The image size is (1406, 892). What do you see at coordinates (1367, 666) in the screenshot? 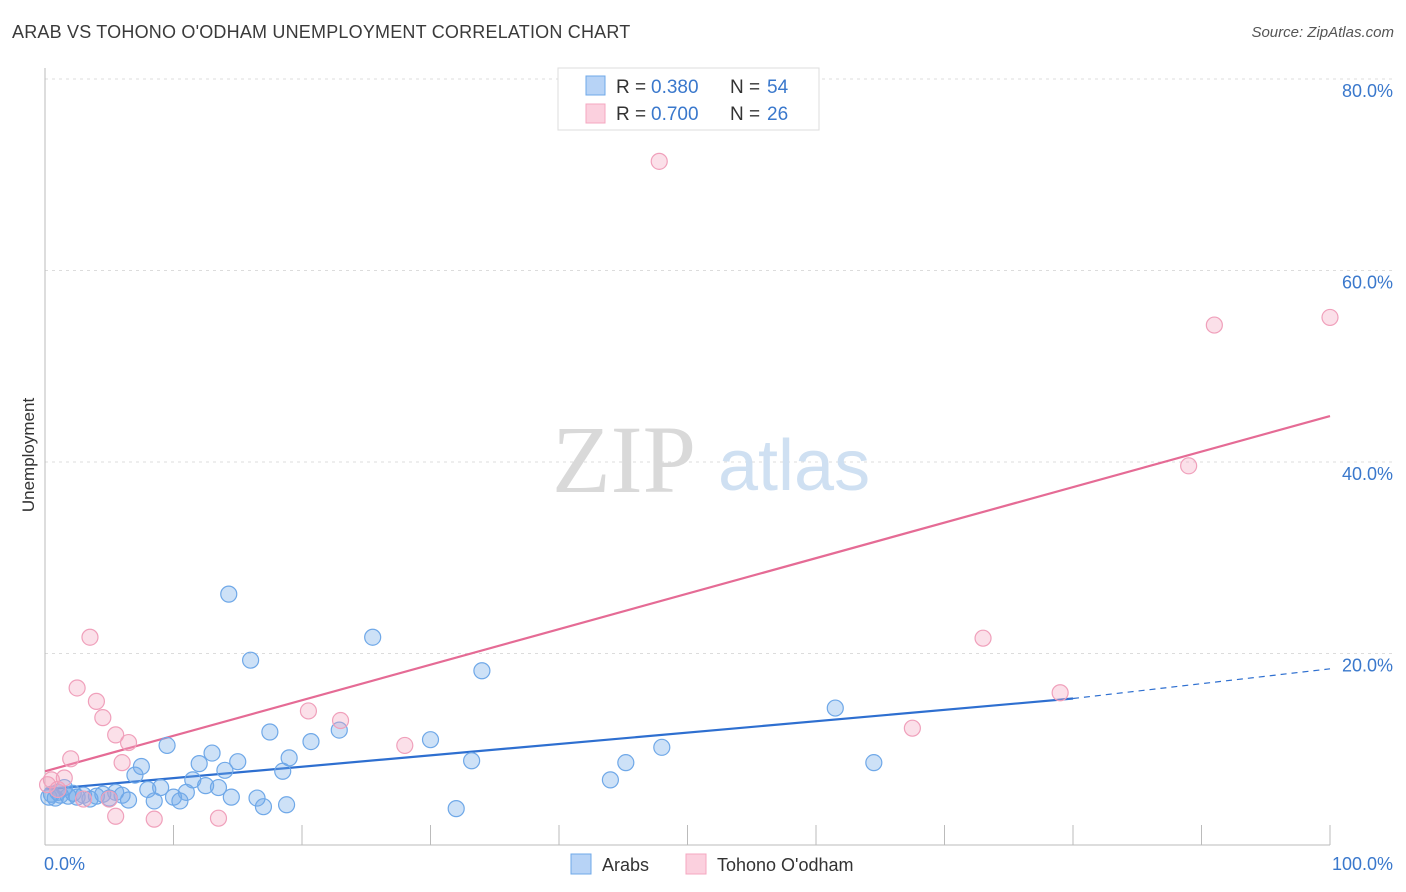
I see `y-tick-label-20: 20.0%` at bounding box center [1367, 666].